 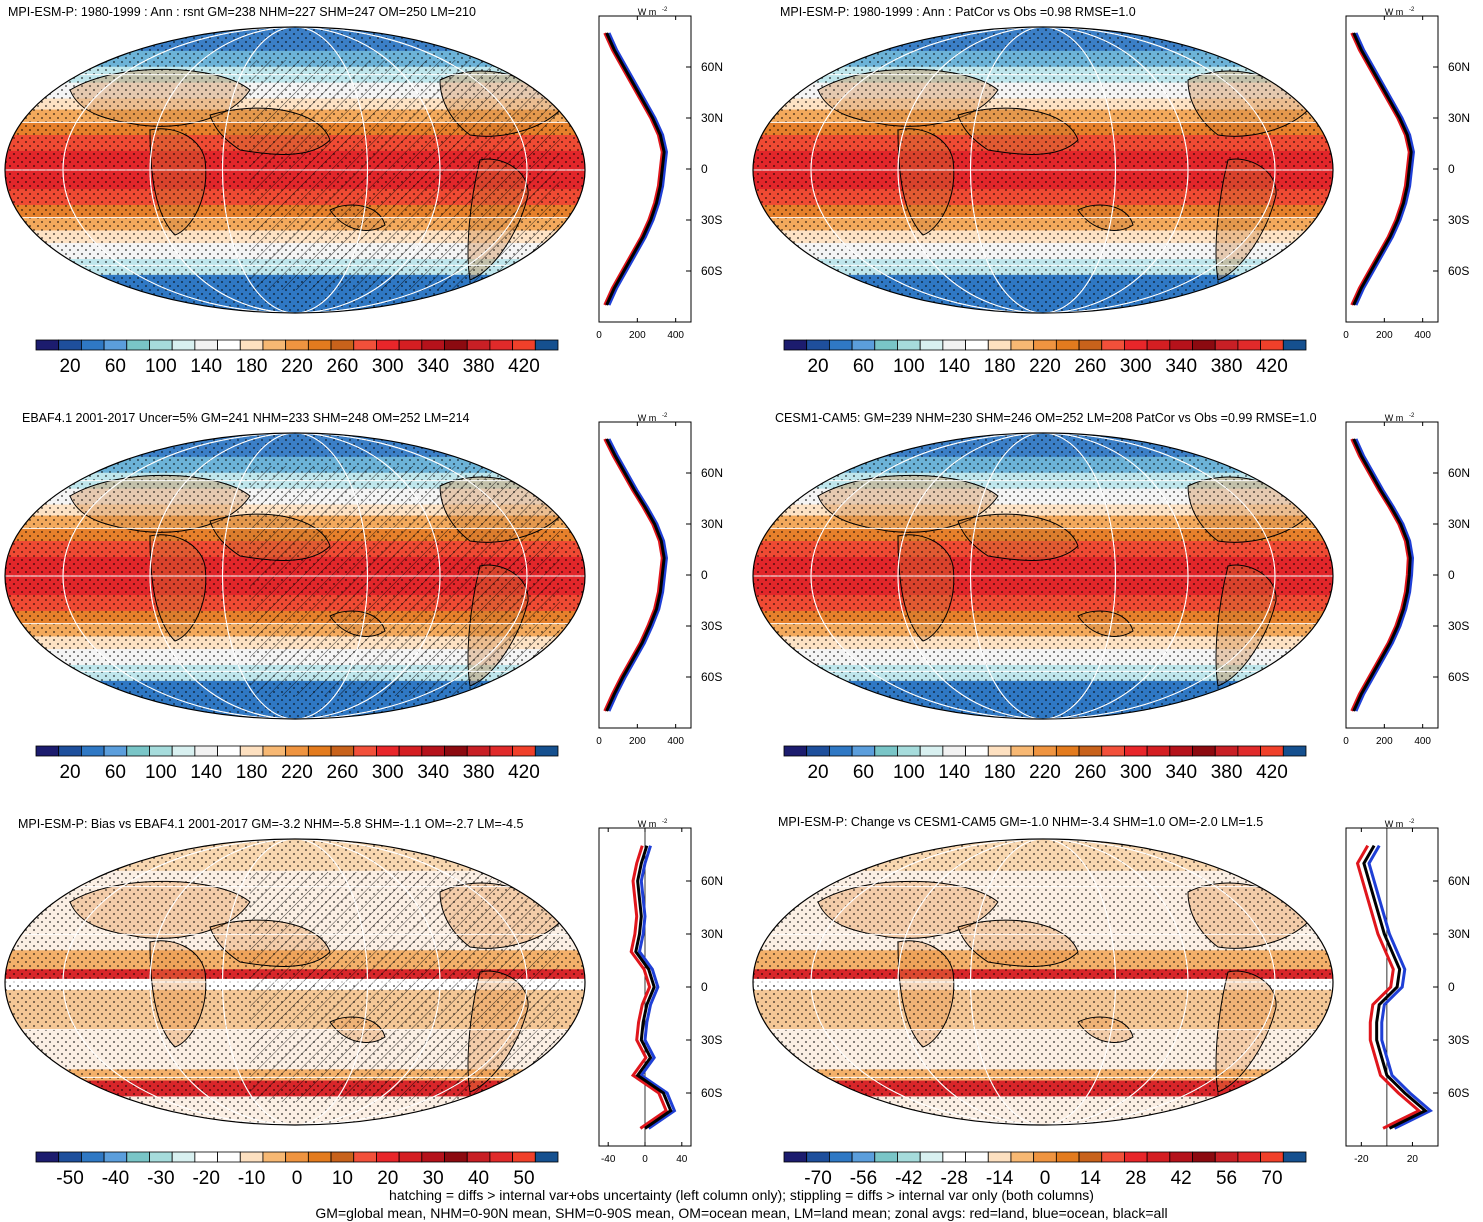 What do you see at coordinates (478, 1178) in the screenshot?
I see `colorbar-label: 40` at bounding box center [478, 1178].